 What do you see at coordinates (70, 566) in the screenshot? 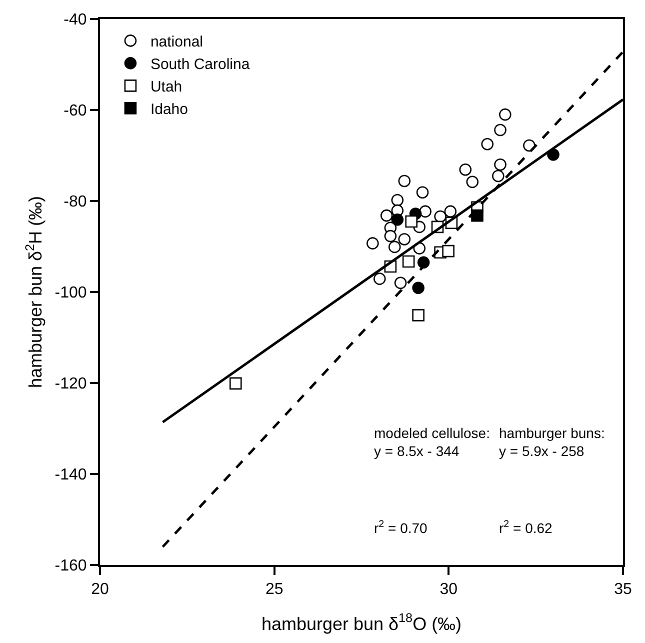
I see `y-tick-label: -160` at bounding box center [70, 566].